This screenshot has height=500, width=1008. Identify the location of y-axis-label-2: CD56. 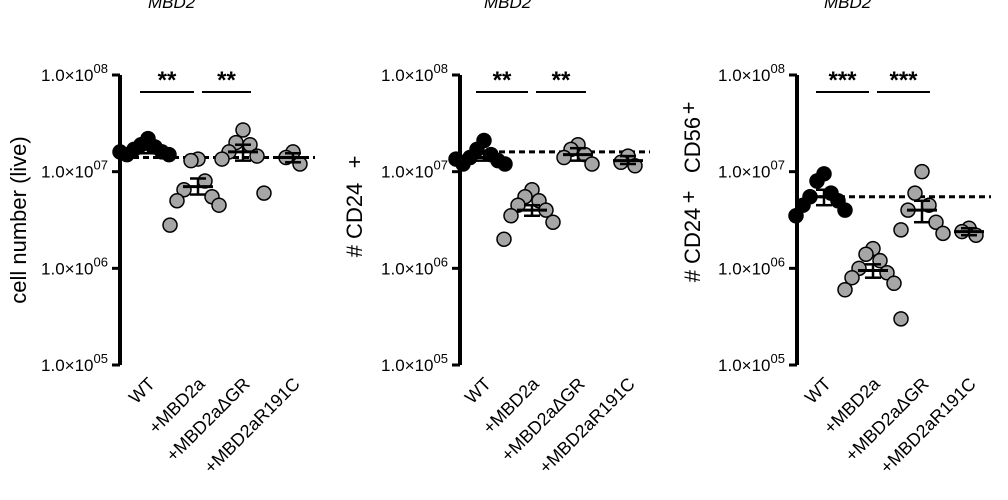
(692, 145).